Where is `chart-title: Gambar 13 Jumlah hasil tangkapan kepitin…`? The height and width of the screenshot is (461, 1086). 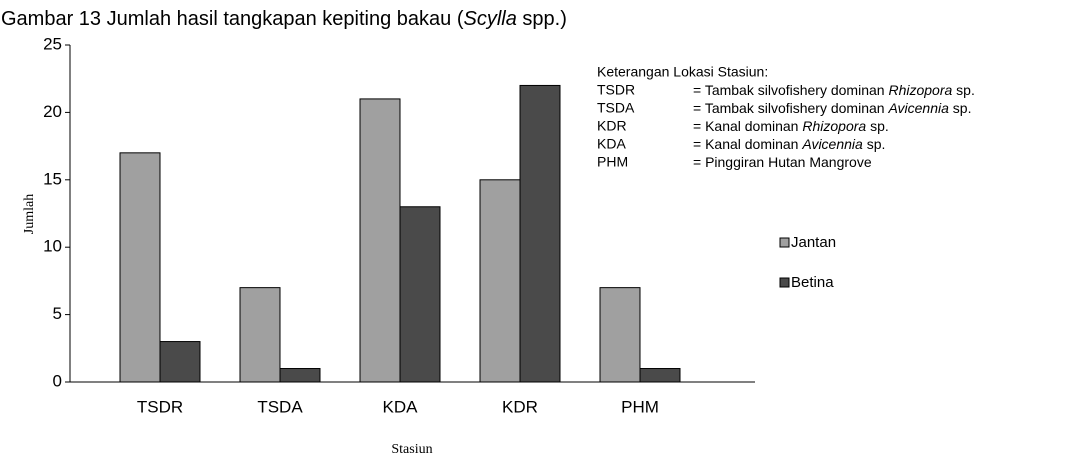
chart-title: Gambar 13 Jumlah hasil tangkapan kepitin… is located at coordinates (284, 19).